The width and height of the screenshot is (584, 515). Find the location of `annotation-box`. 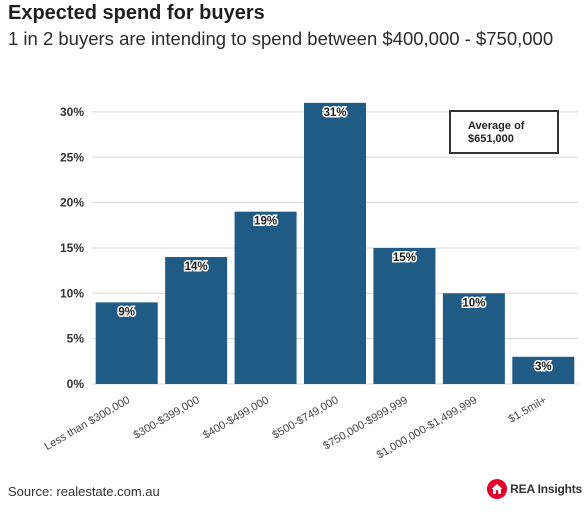

annotation-box is located at coordinates (504, 132).